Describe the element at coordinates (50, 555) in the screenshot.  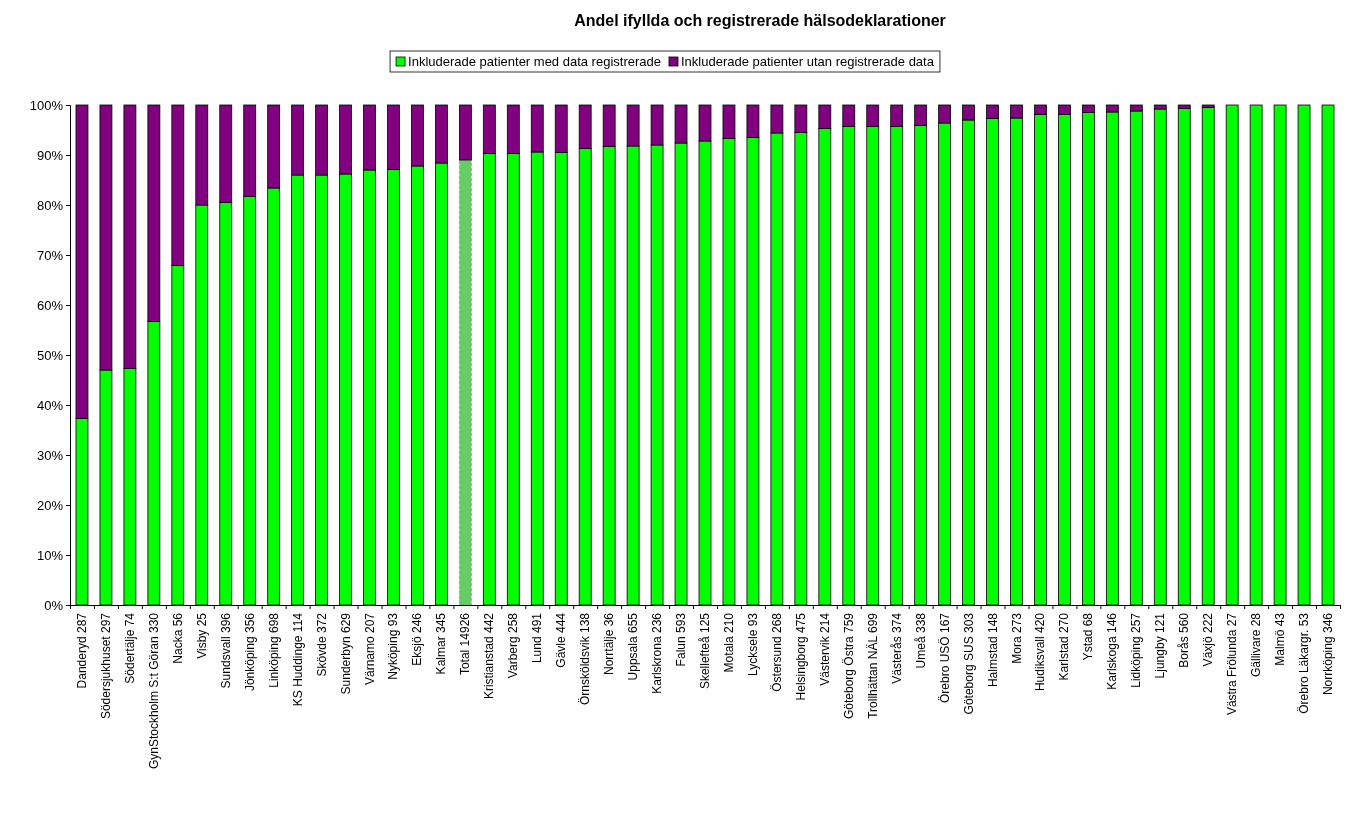
I see `y-tick-label: 10%` at that location.